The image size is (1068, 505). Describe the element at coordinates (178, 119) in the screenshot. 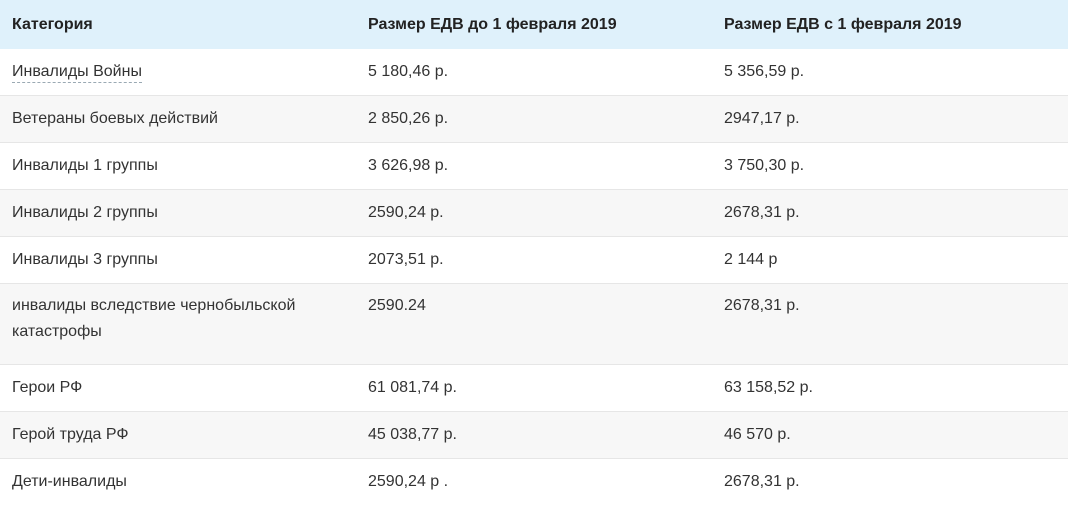

I see `category-cell: Ветераны боевых действий` at that location.